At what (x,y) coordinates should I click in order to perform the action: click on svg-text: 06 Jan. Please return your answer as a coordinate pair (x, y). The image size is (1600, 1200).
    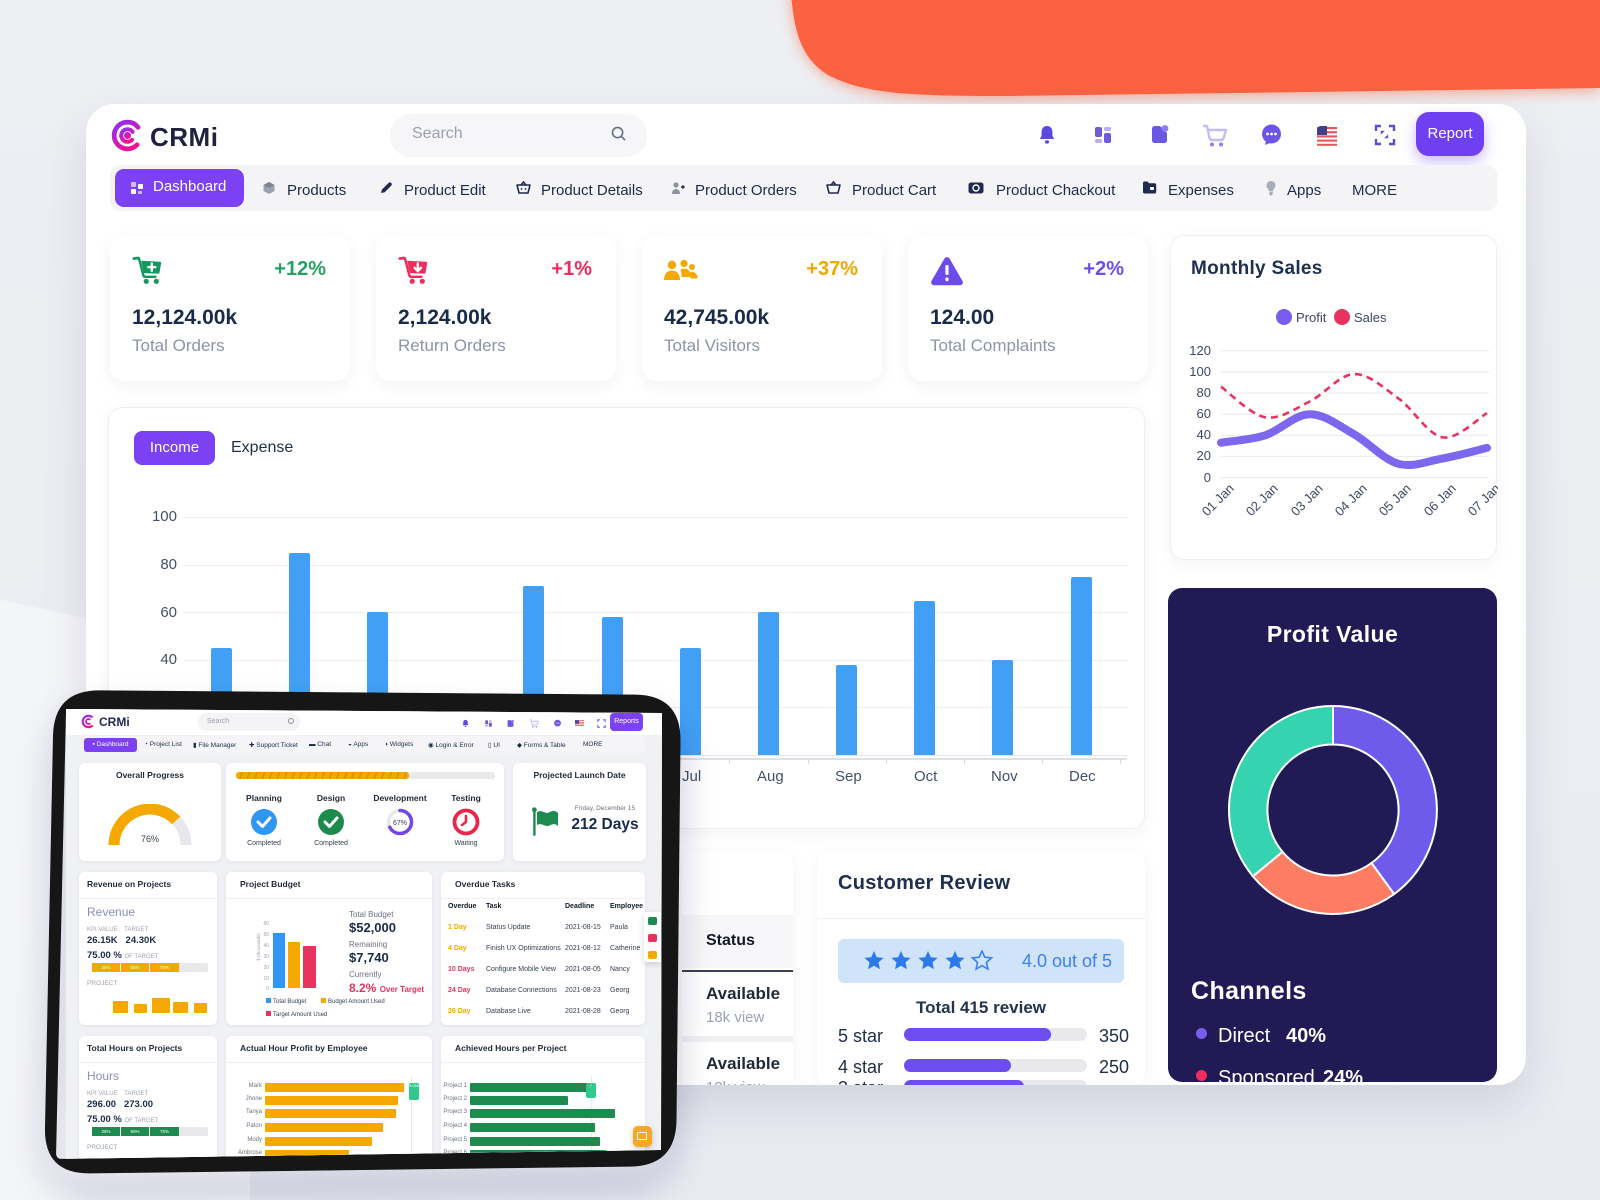
    Looking at the image, I should click on (1440, 500).